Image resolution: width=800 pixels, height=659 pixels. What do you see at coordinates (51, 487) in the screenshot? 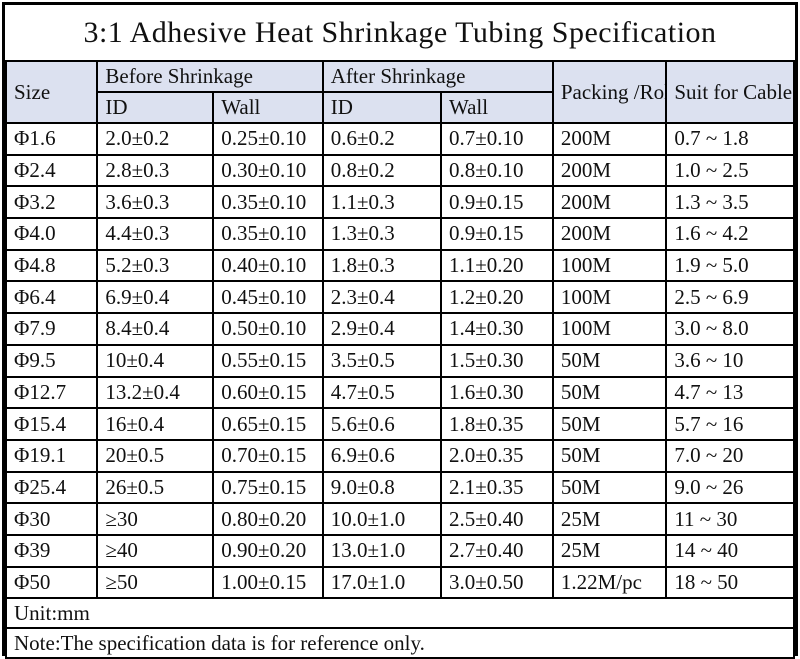
I see `cell-size: Φ25.4` at bounding box center [51, 487].